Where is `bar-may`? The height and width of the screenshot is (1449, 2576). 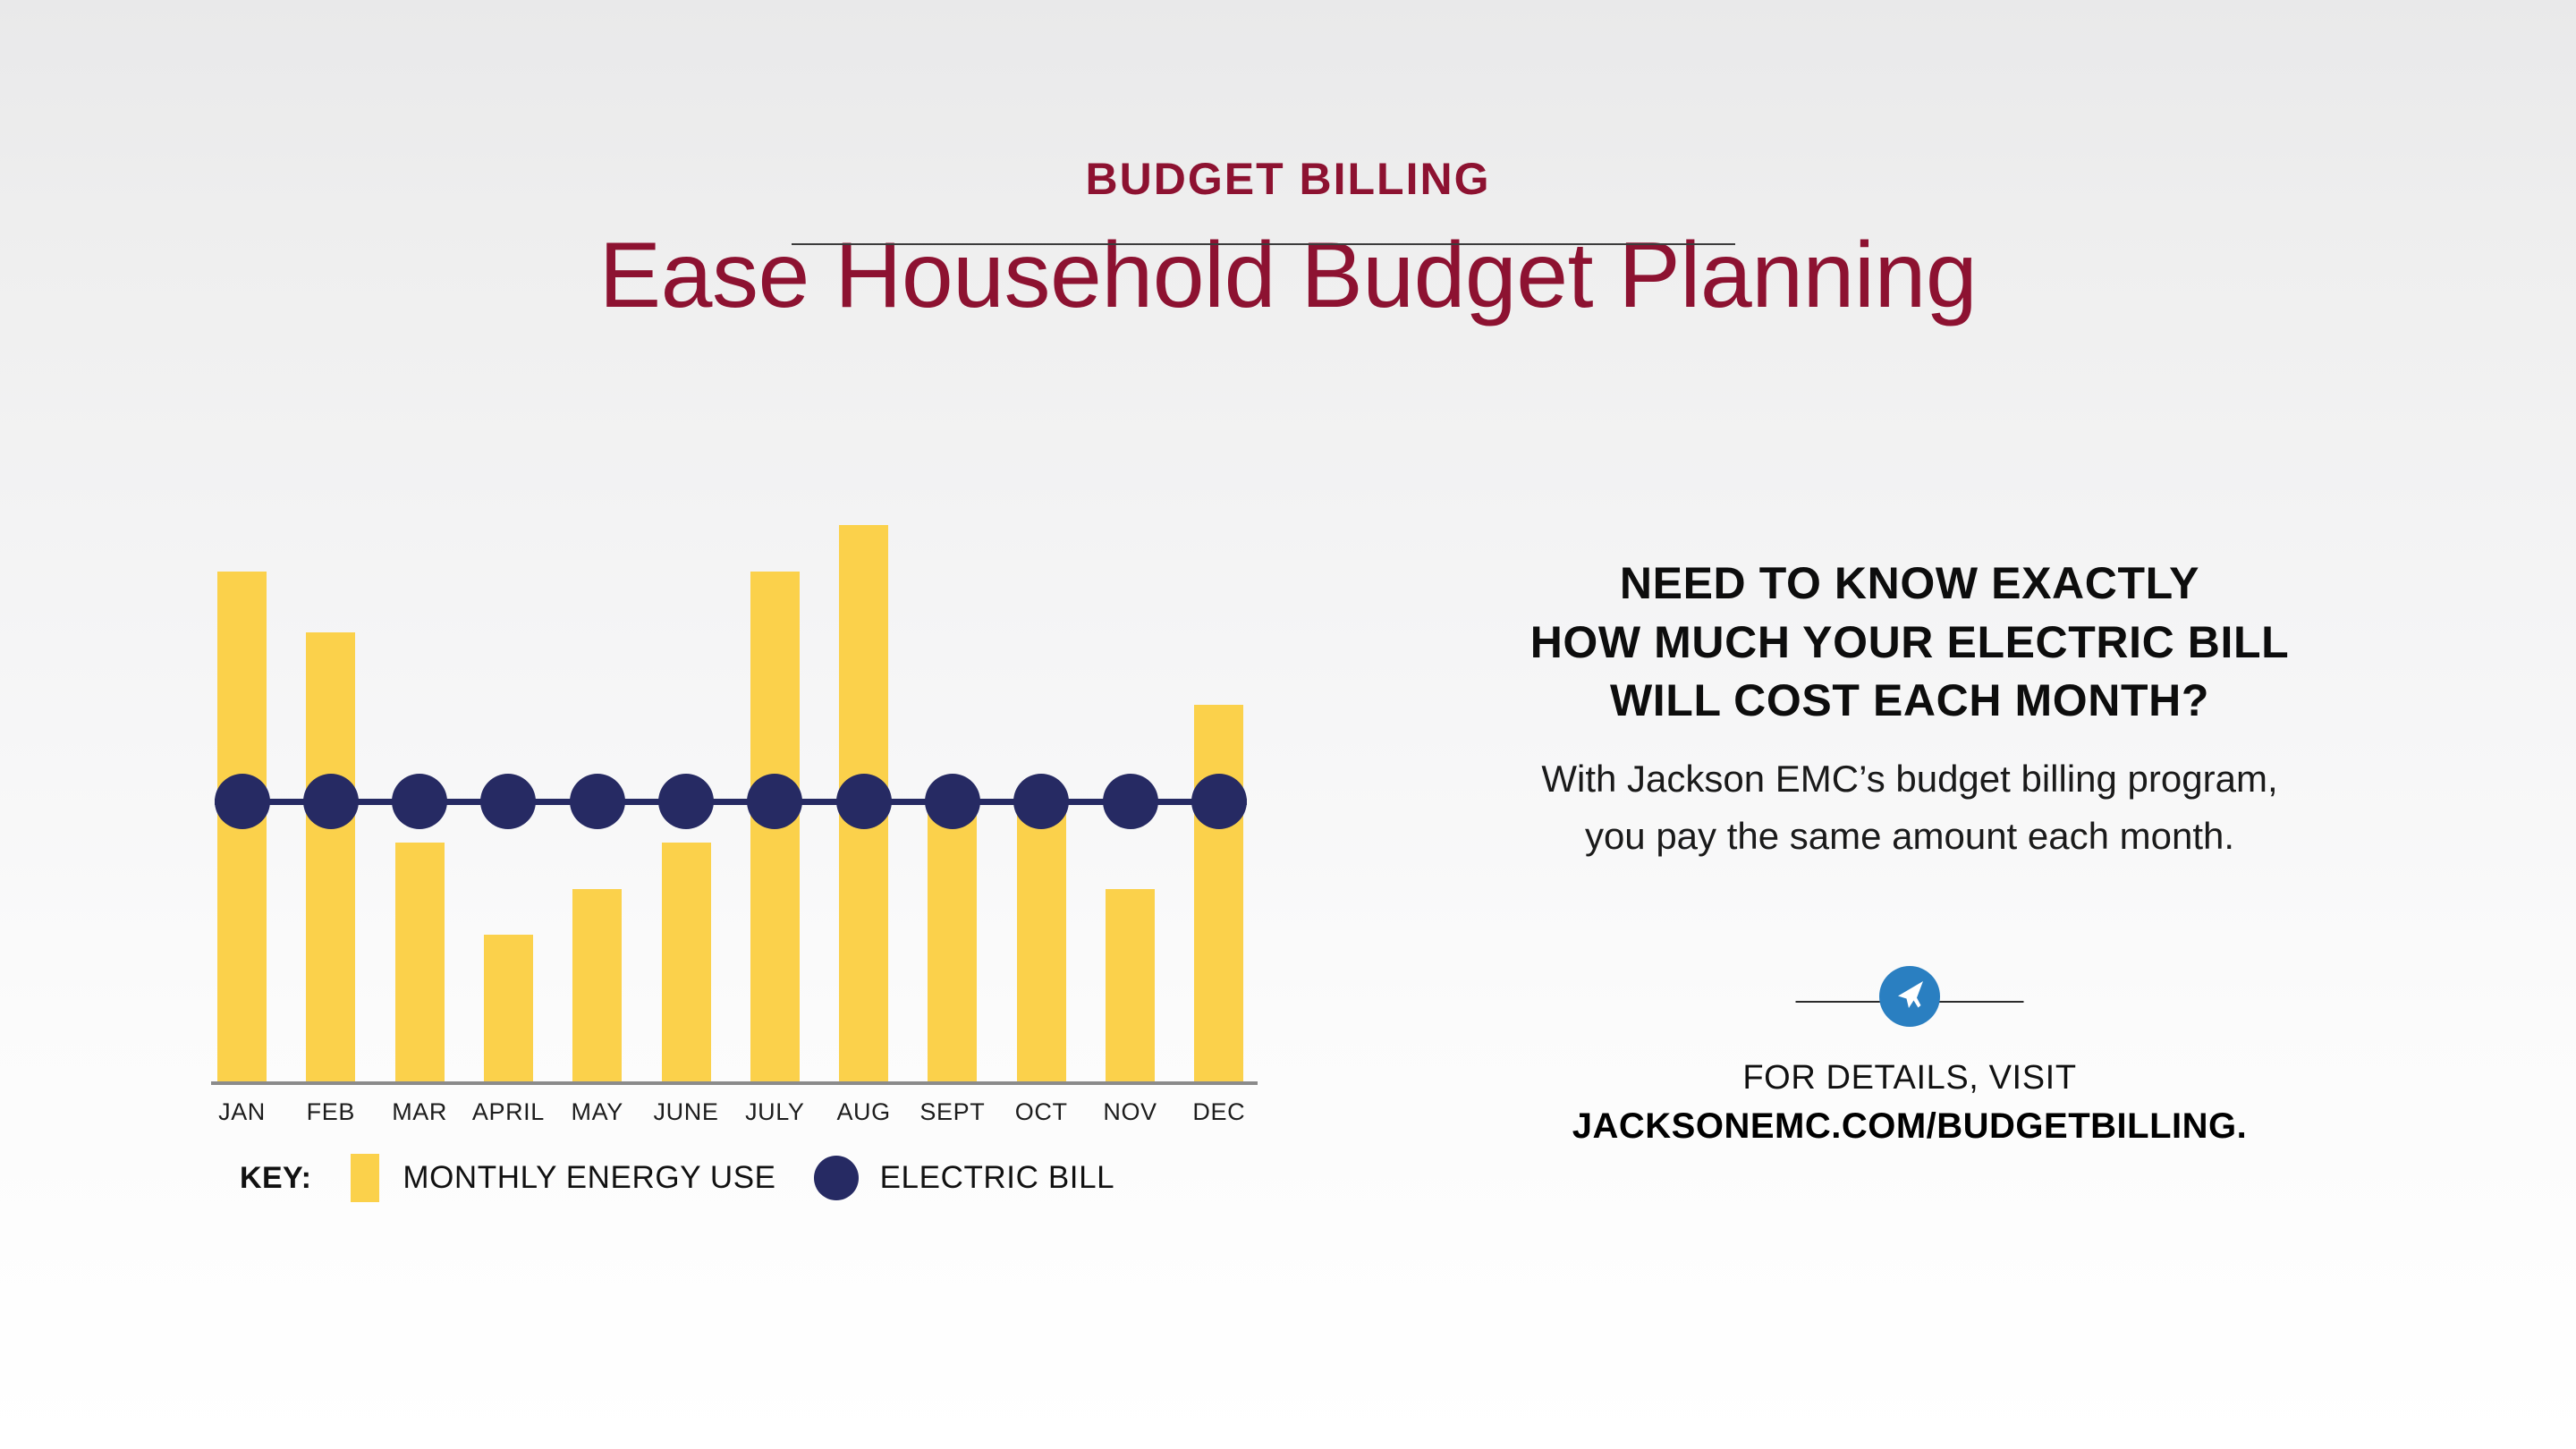 bar-may is located at coordinates (597, 985).